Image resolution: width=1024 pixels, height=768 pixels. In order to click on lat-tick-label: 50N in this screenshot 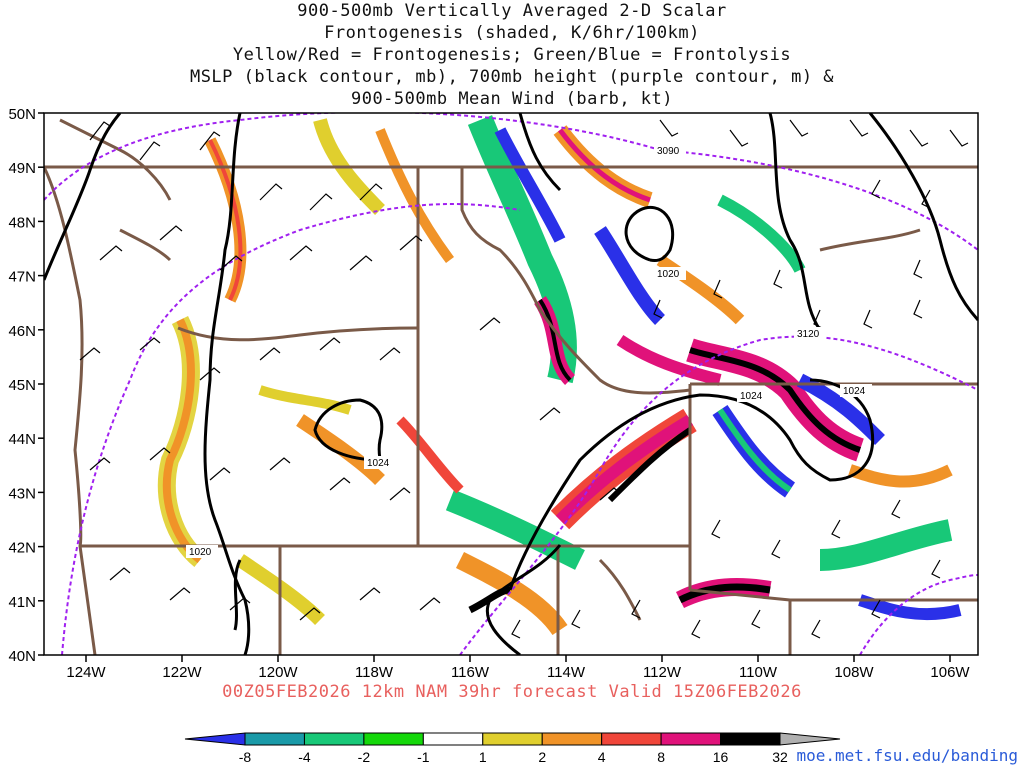, I will do `click(22, 114)`.